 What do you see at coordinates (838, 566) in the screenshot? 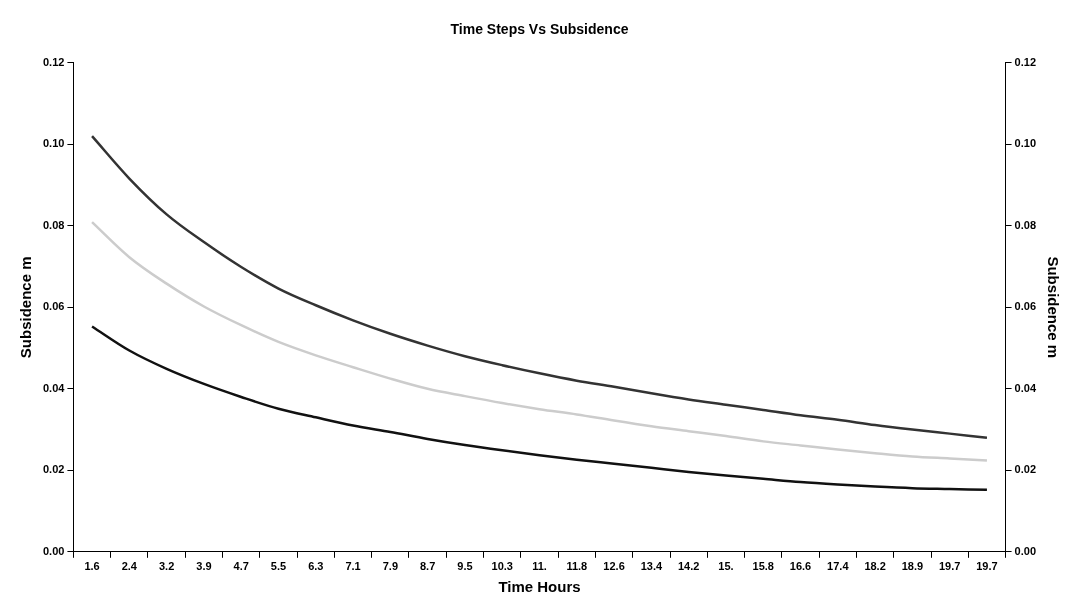
I see `x-tick-label: 17.4` at bounding box center [838, 566].